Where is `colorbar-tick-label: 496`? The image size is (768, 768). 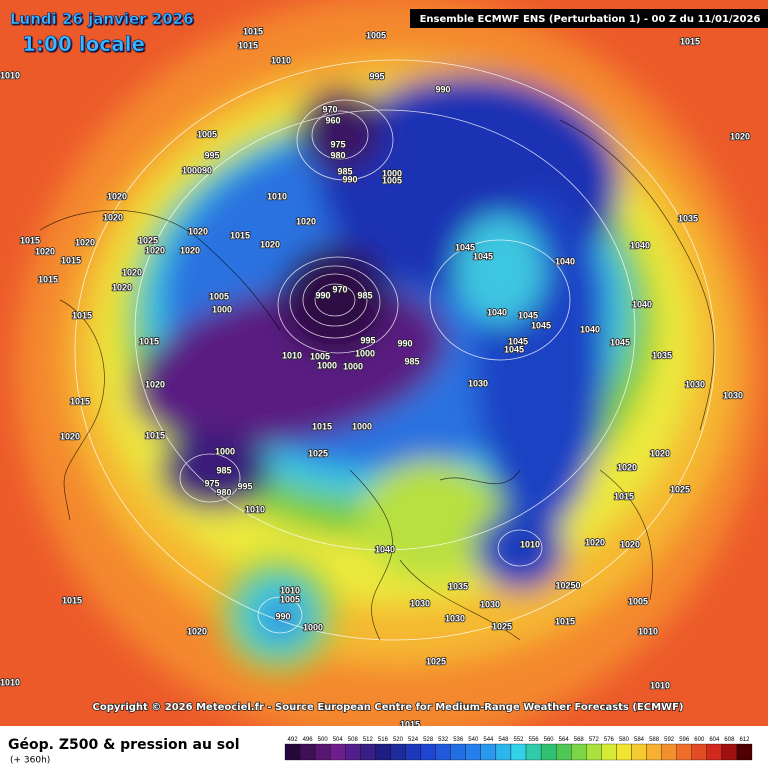
colorbar-tick-label: 496 is located at coordinates (308, 740).